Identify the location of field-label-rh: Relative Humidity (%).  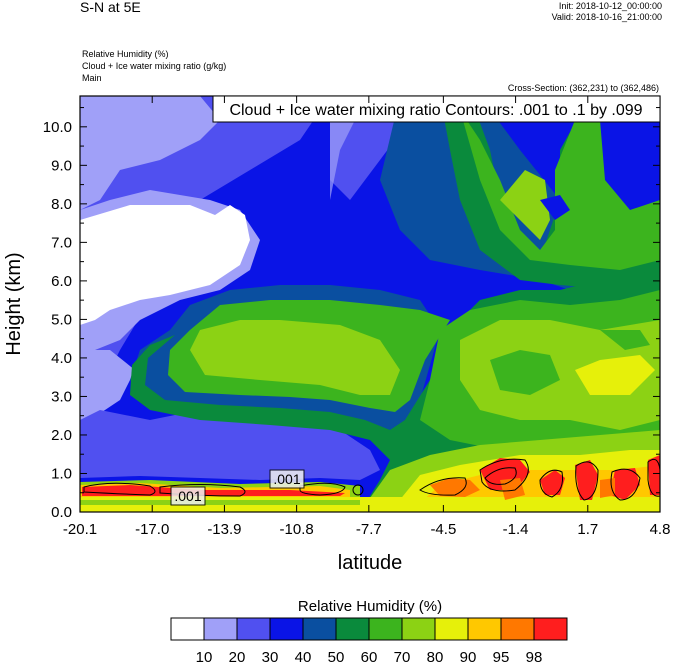
(125, 54).